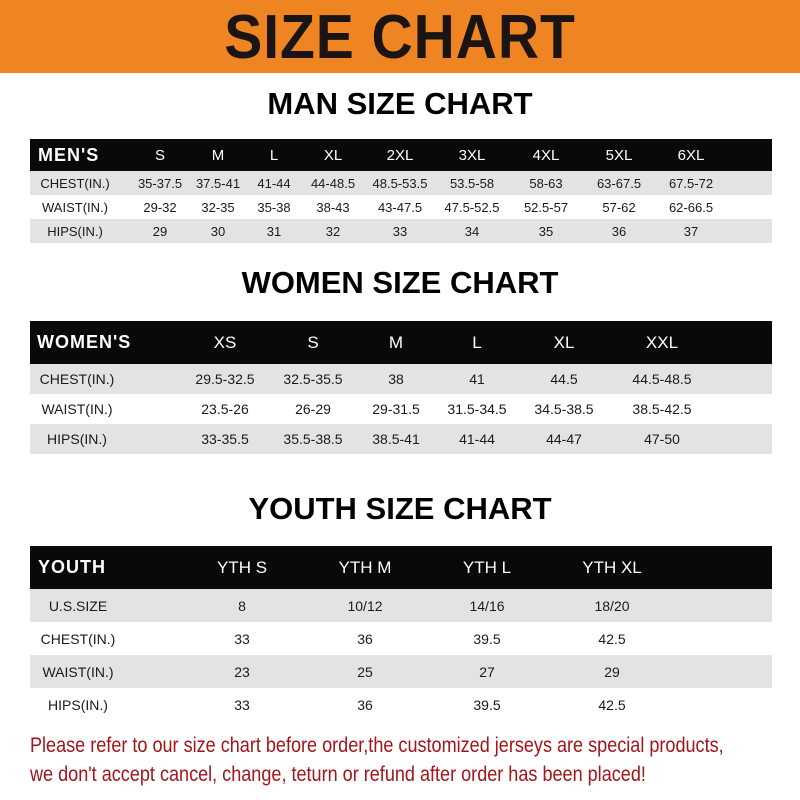 This screenshot has width=800, height=800. I want to click on table-cell: 14/16, so click(487, 605).